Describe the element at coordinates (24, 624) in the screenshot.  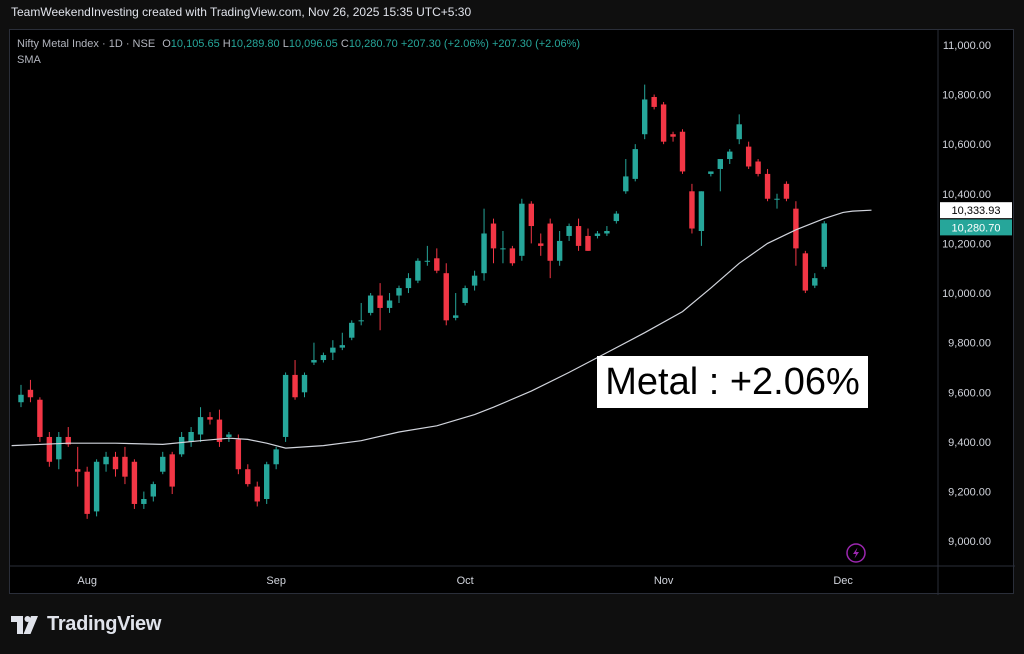
I see `tradingview-logo-icon` at that location.